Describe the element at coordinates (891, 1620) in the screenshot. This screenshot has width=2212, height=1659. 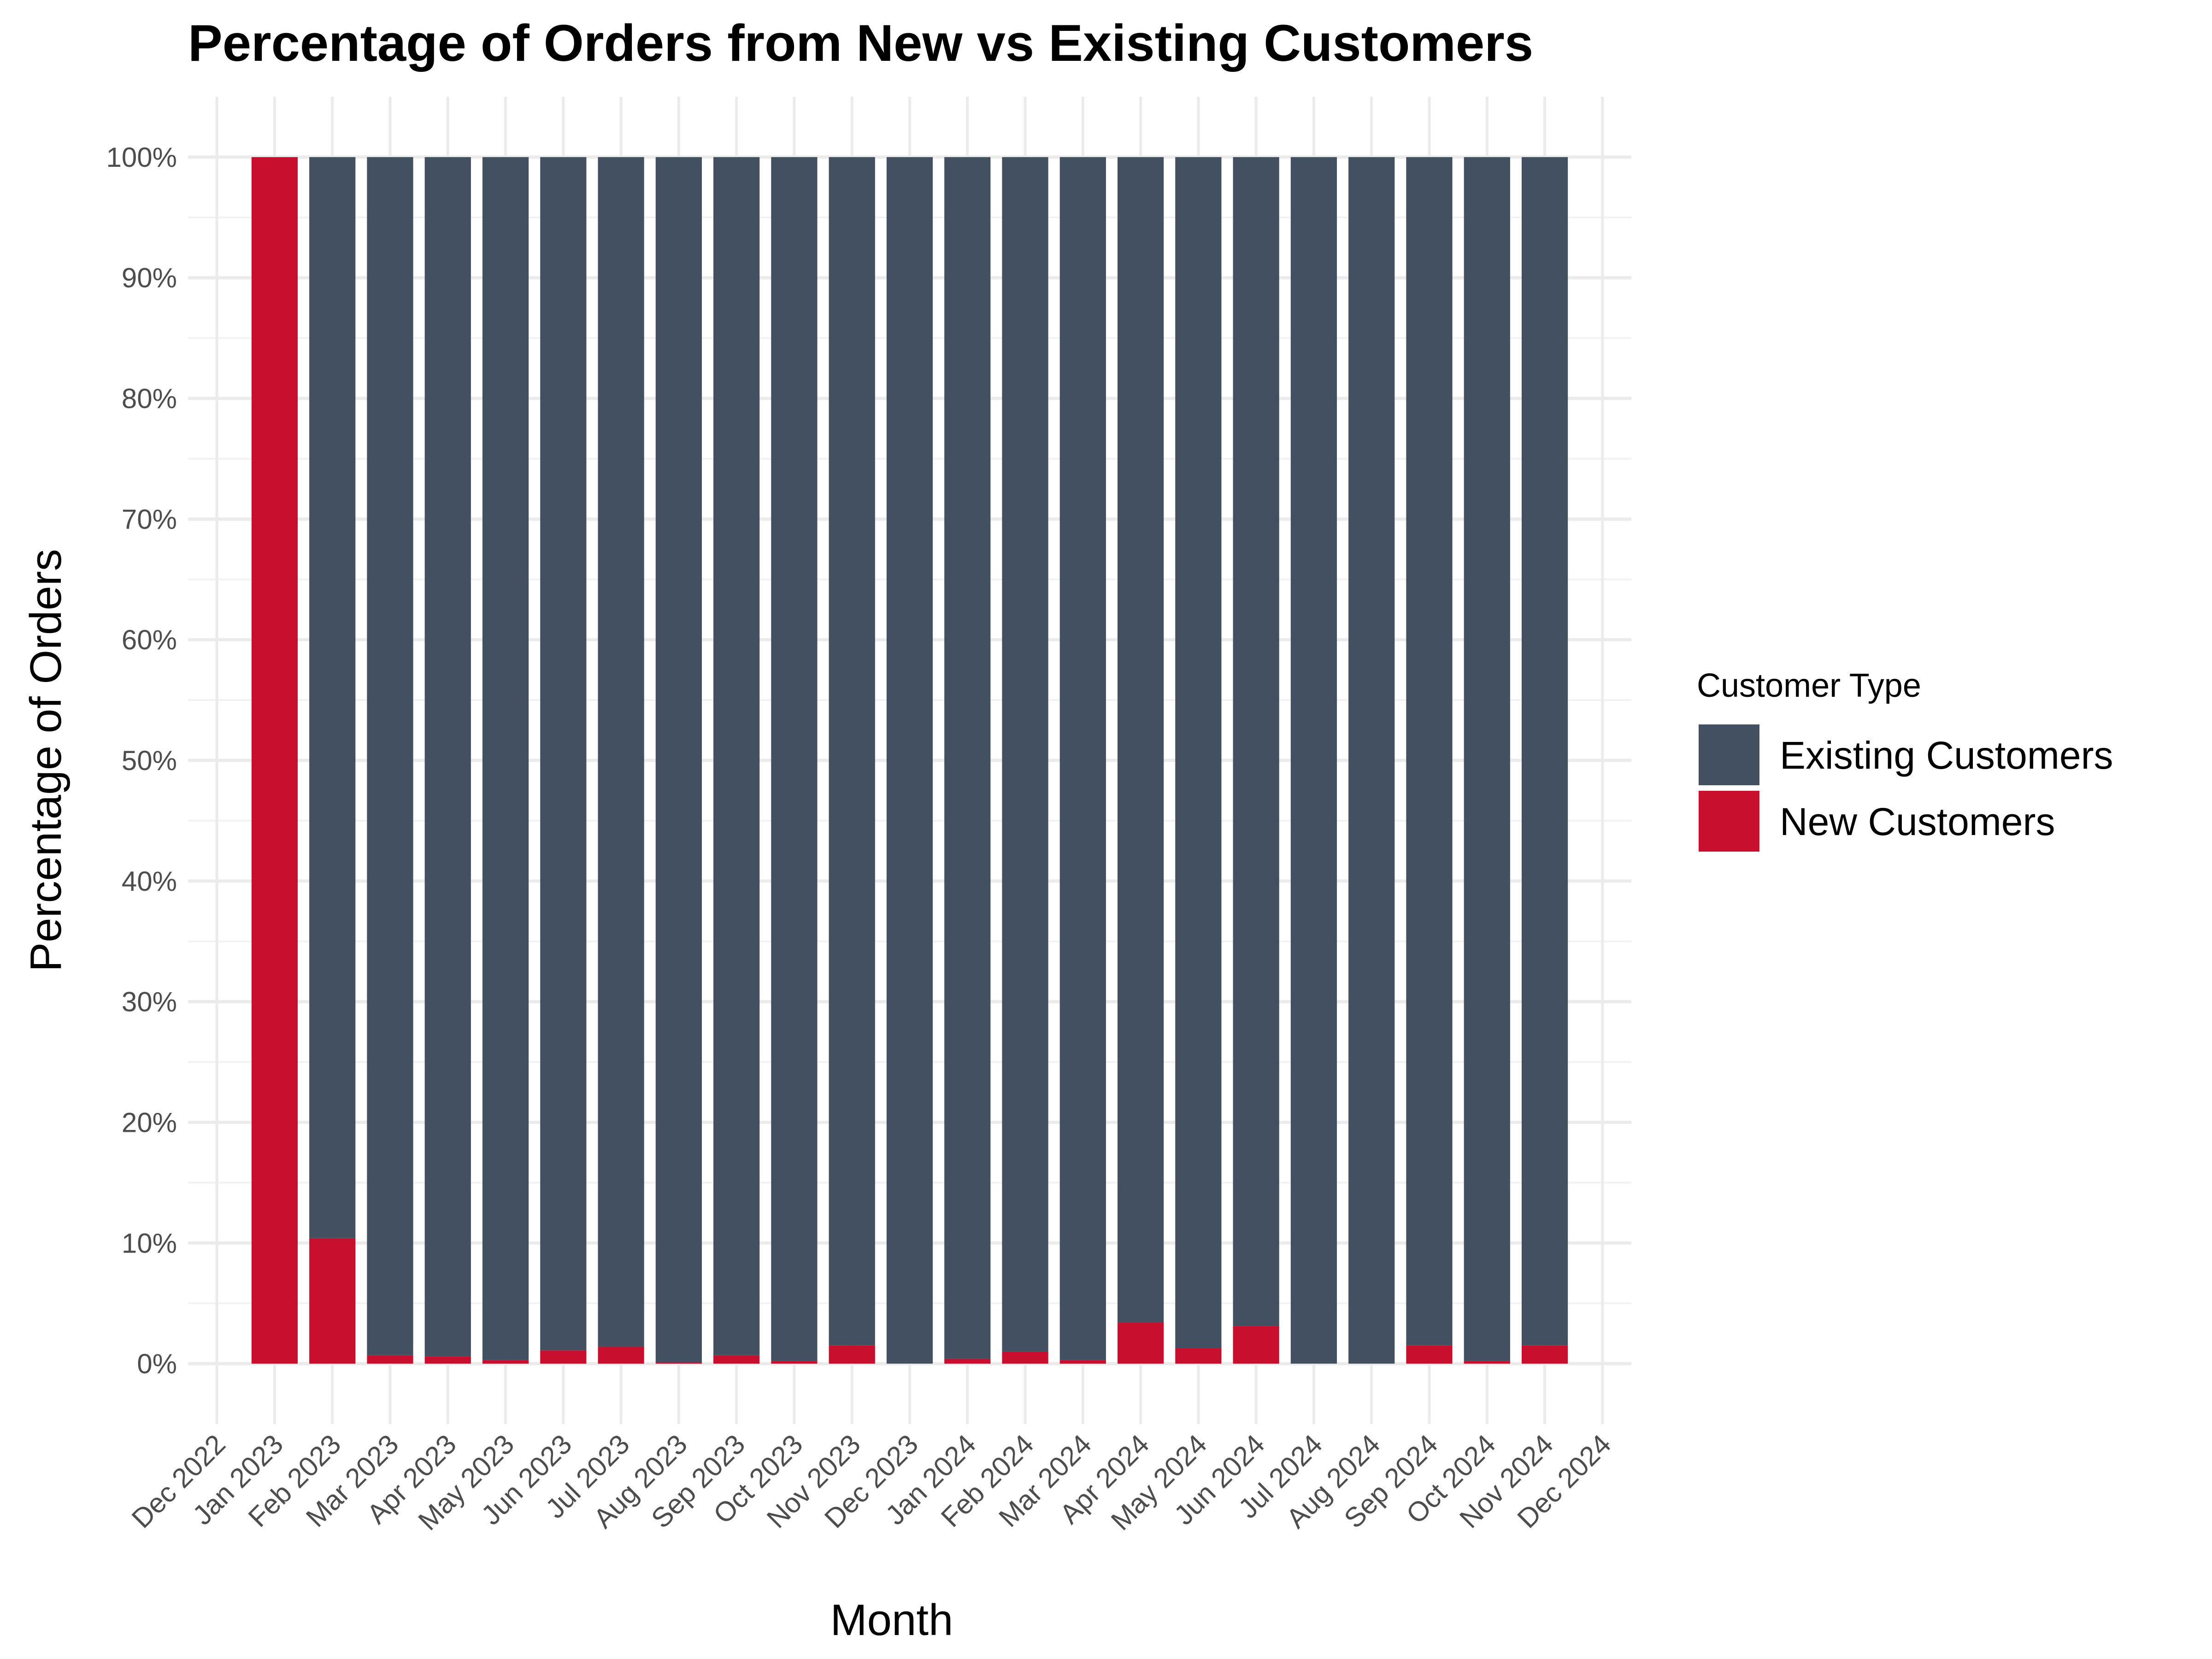
I see `x-axis-title: Month` at that location.